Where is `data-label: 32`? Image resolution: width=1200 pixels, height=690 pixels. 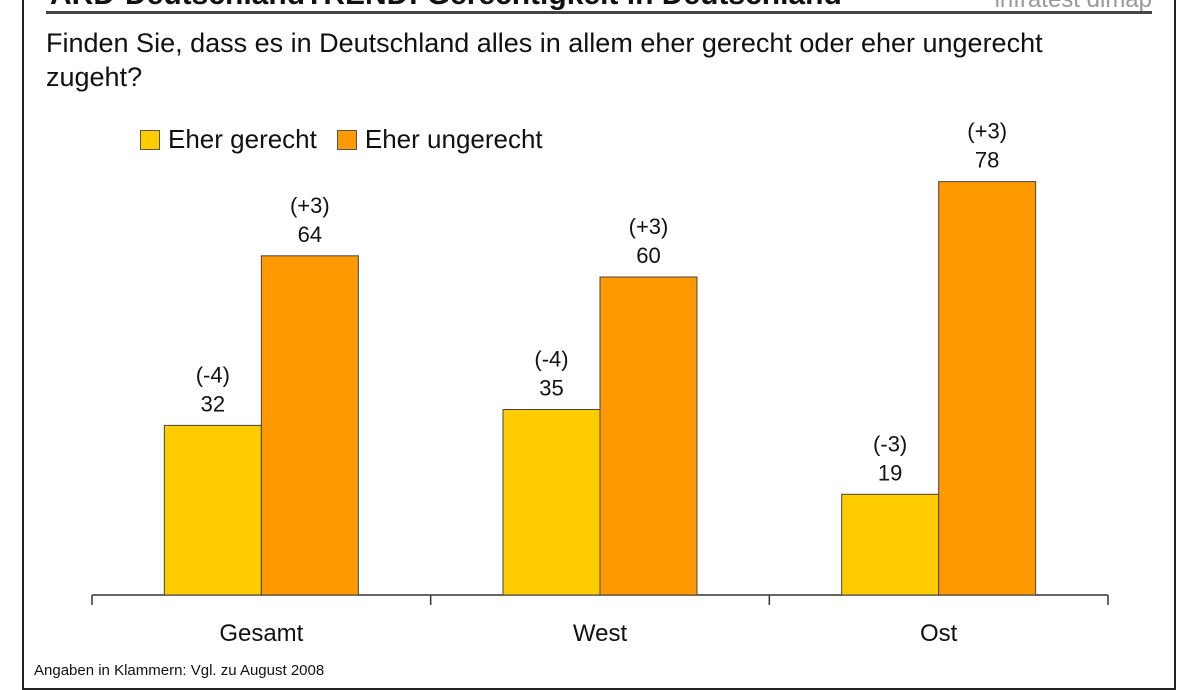 data-label: 32 is located at coordinates (213, 403).